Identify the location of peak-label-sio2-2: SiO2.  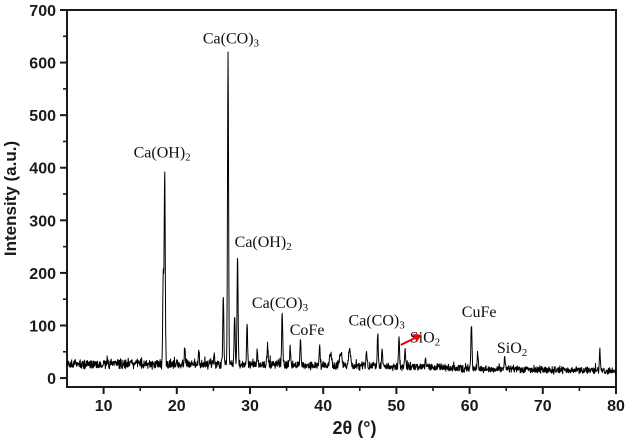
(512, 349).